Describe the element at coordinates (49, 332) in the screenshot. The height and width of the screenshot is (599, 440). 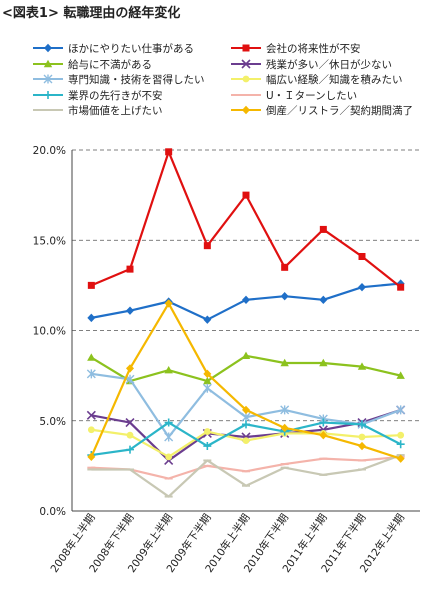
I see `y-tick-label: 10.0%` at that location.